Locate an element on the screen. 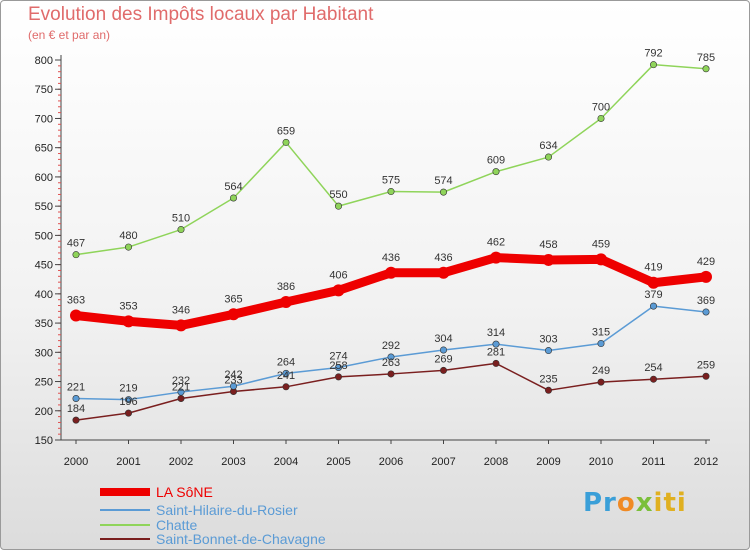 This screenshot has height=550, width=750. data-label: 480 is located at coordinates (128, 236).